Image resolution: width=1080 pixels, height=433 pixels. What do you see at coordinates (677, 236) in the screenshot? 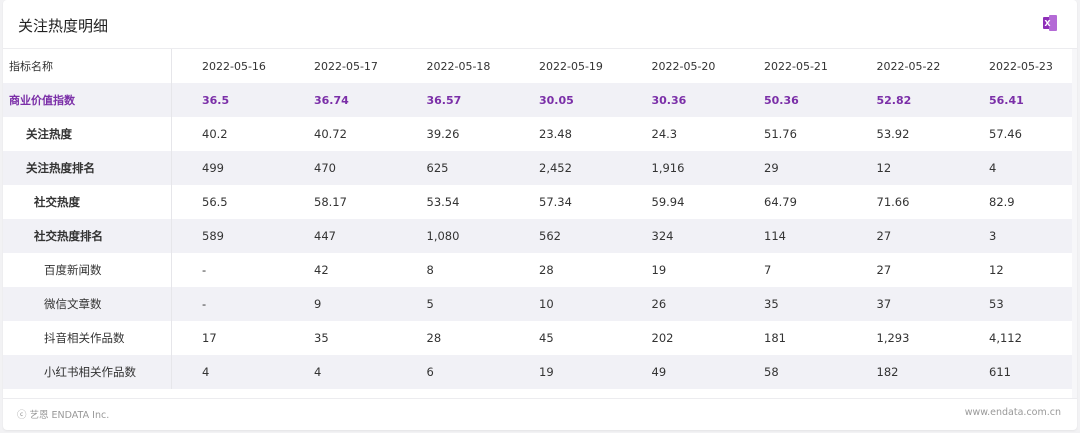
I see `value-cell: 324` at bounding box center [677, 236].